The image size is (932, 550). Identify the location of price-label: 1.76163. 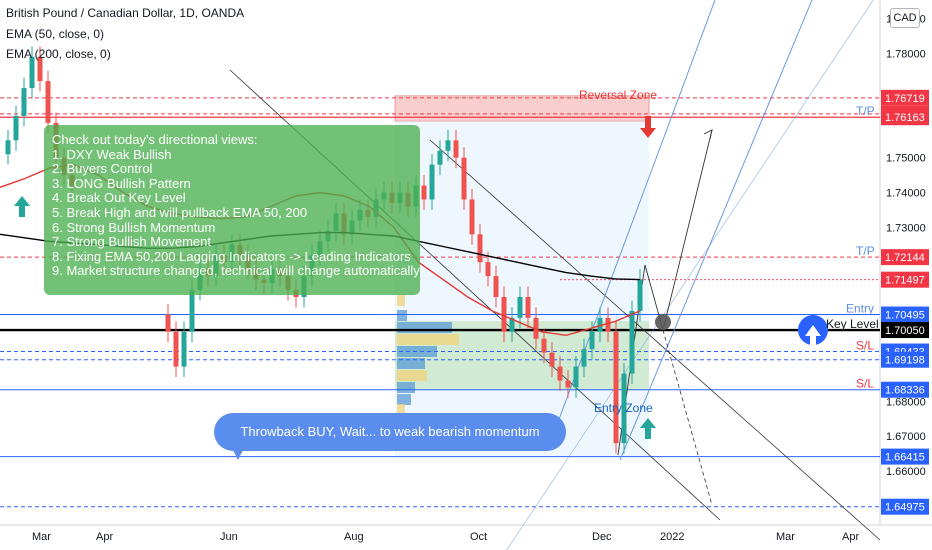
(905, 118).